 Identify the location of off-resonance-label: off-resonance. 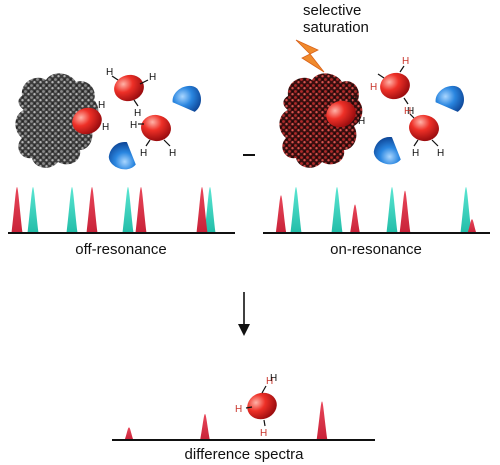
(121, 249).